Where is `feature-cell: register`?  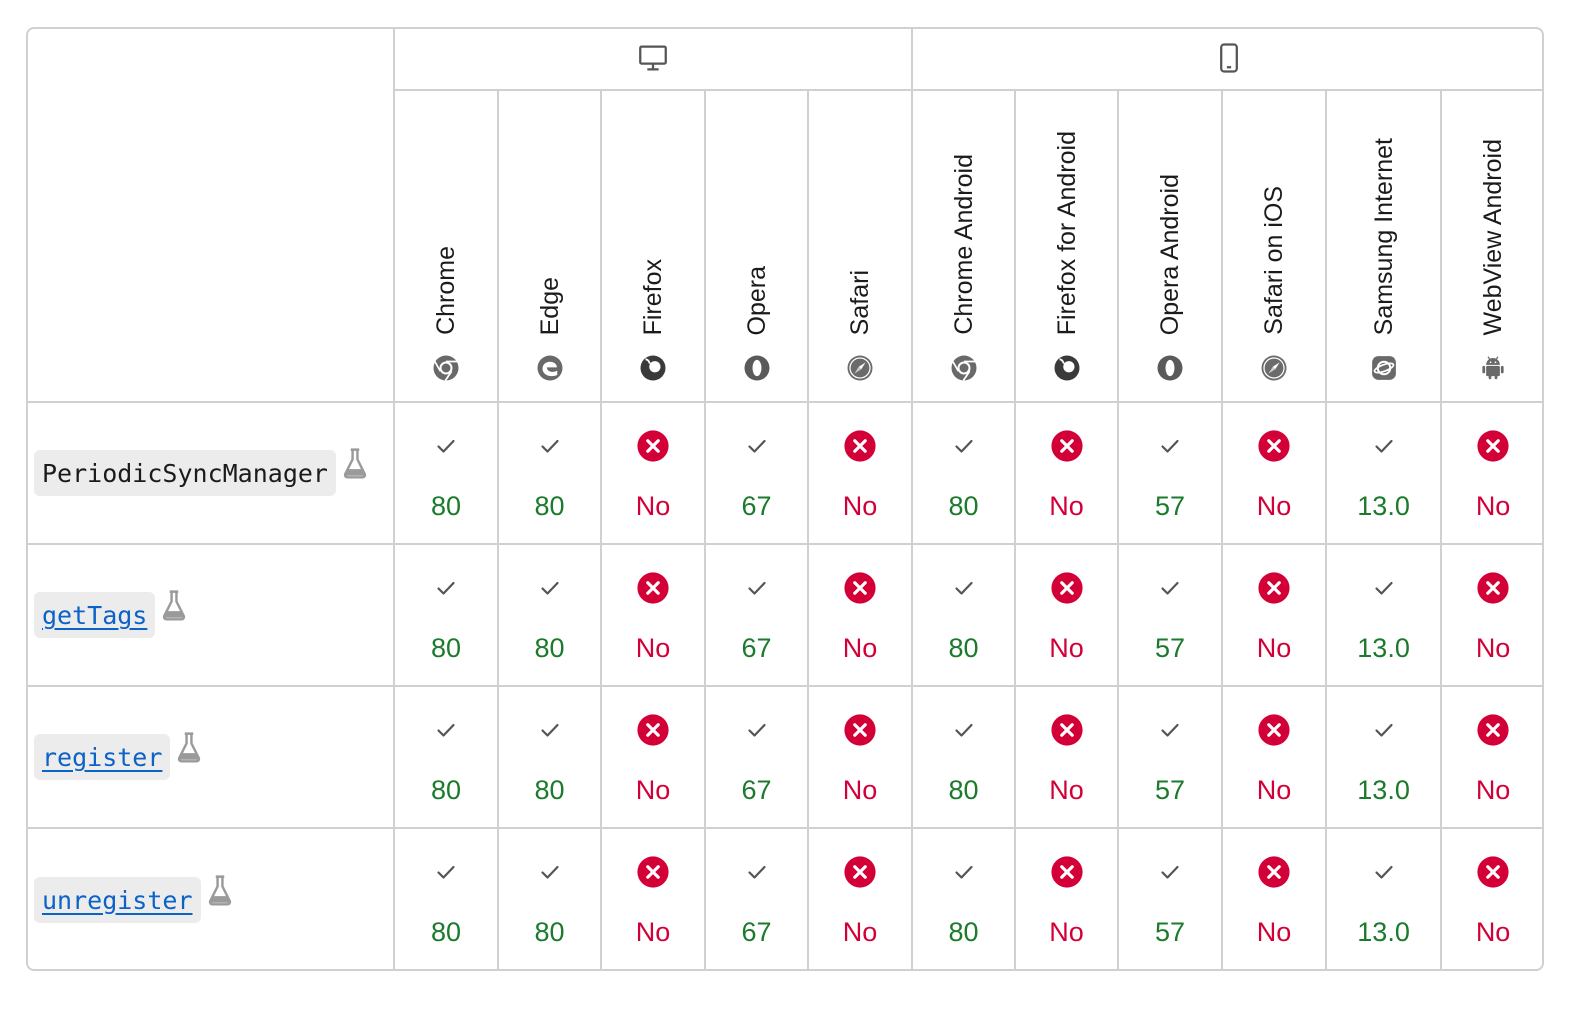
feature-cell: register is located at coordinates (211, 757).